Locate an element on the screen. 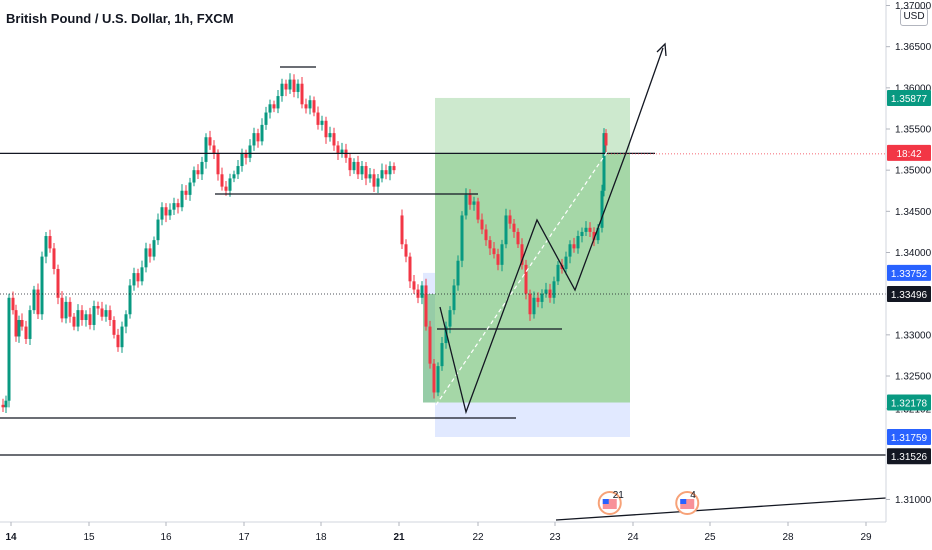 The image size is (932, 550). event-marker: 21 is located at coordinates (610, 502).